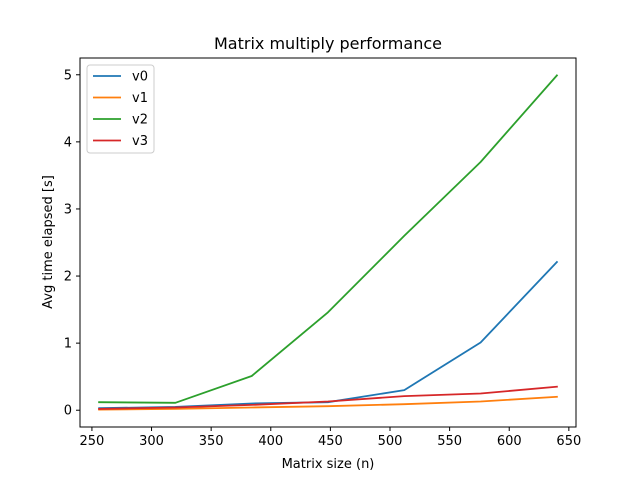 The width and height of the screenshot is (640, 480). I want to click on y-axis-label: Avg time elapsed [s], so click(48, 242).